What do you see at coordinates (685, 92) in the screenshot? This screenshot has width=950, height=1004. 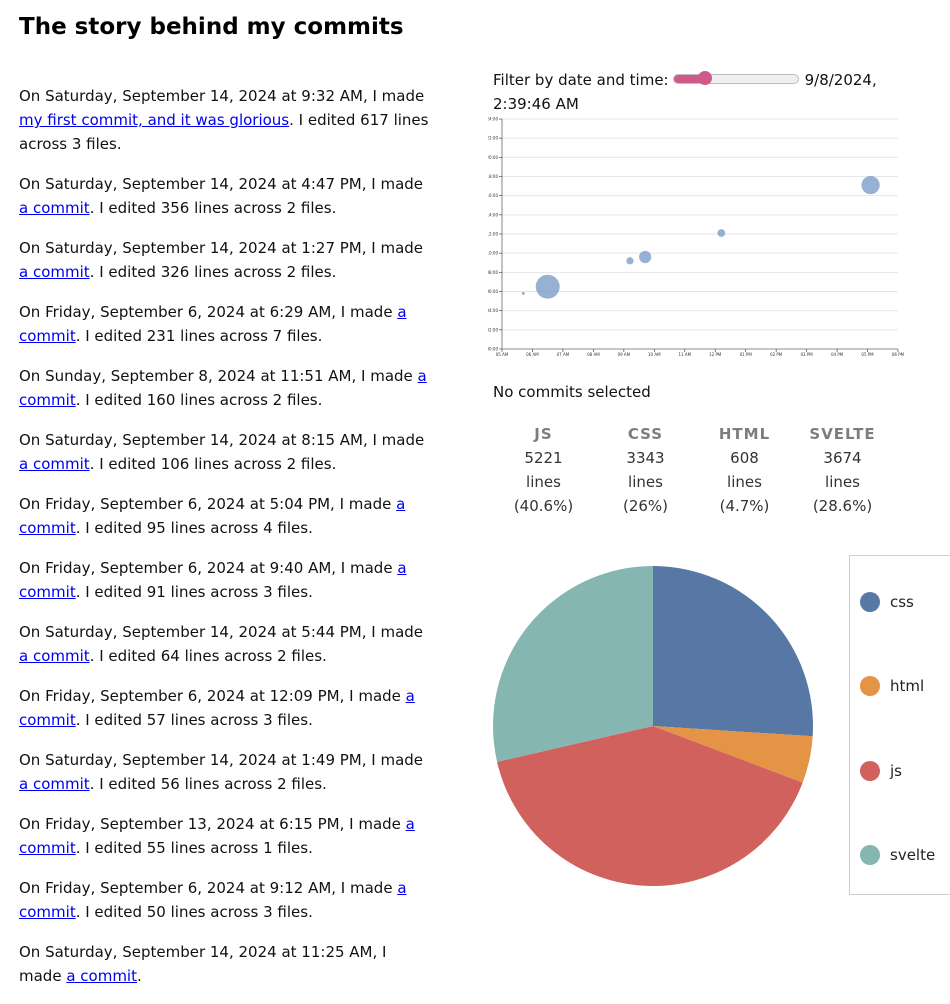 I see `filter-time-value: 9/8/2024, 2:39:46 AM` at bounding box center [685, 92].